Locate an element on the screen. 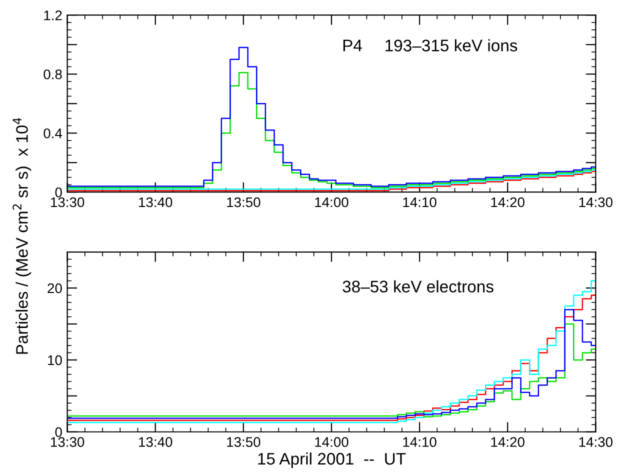 Image resolution: width=629 pixels, height=472 pixels. y-axis-title: Particles / (MeV cm$^{2}$ sr s) x 10$^{4}$ is located at coordinates (22, 236).